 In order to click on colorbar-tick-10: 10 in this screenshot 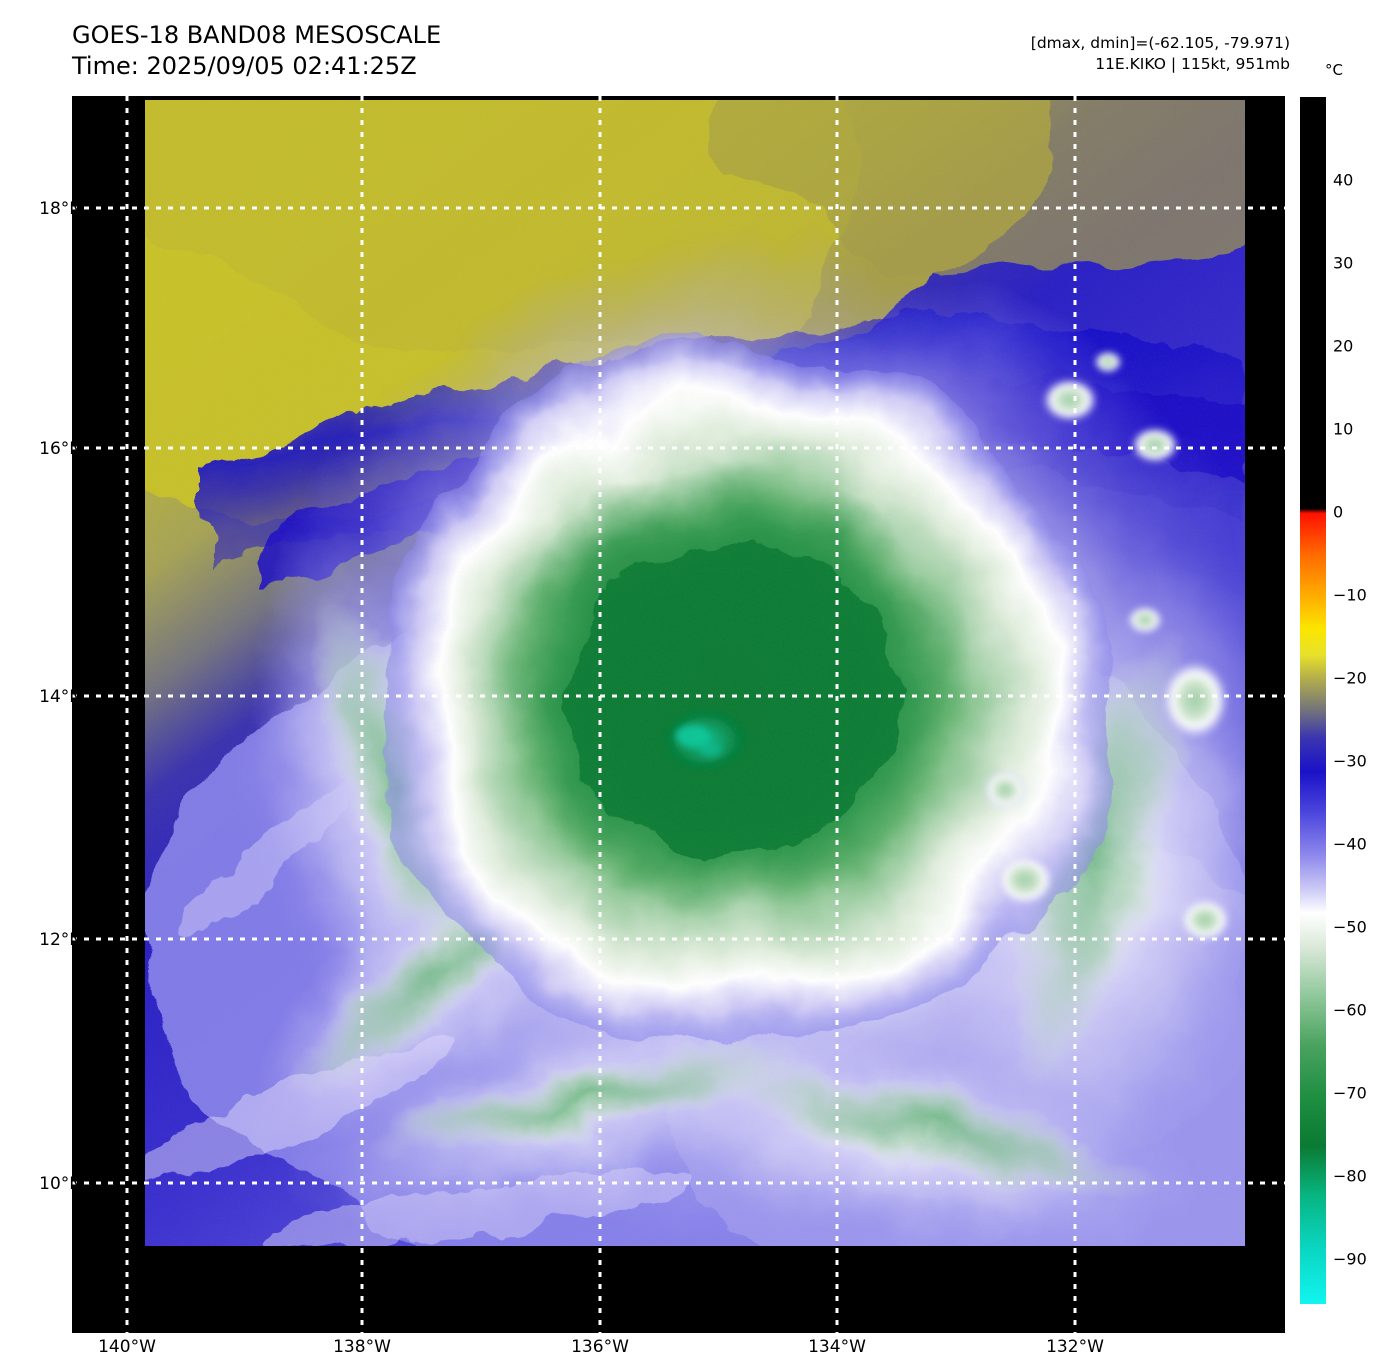, I will do `click(1343, 429)`.